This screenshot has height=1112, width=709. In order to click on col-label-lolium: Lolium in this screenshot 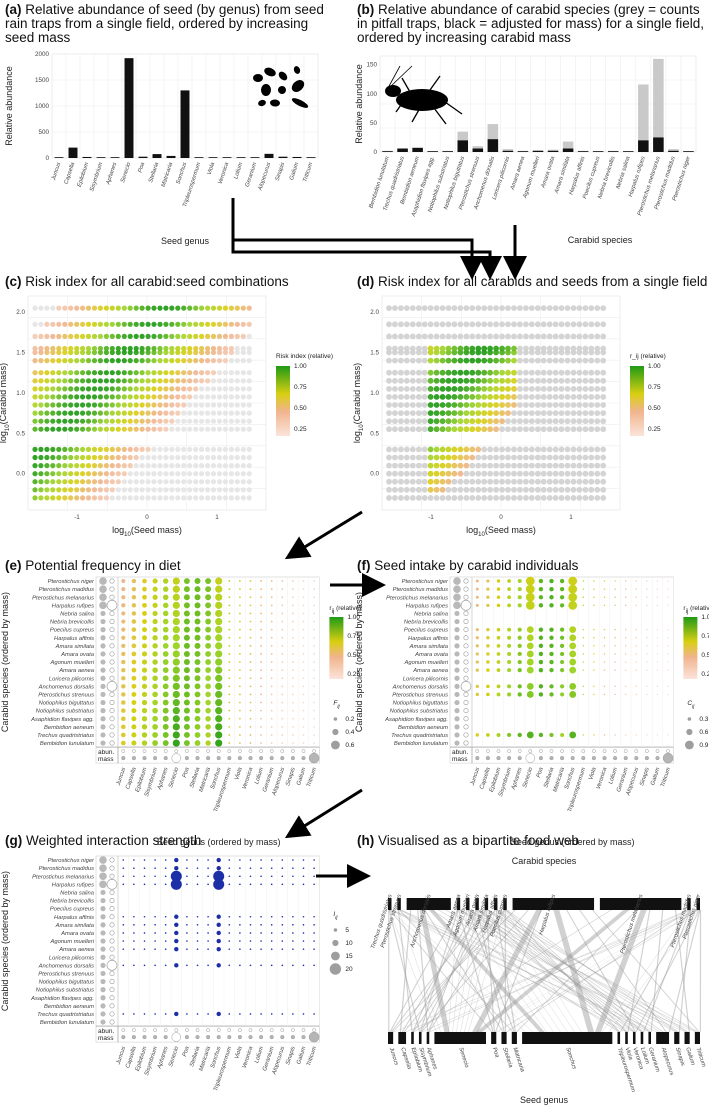, I will do `click(259, 776)`.